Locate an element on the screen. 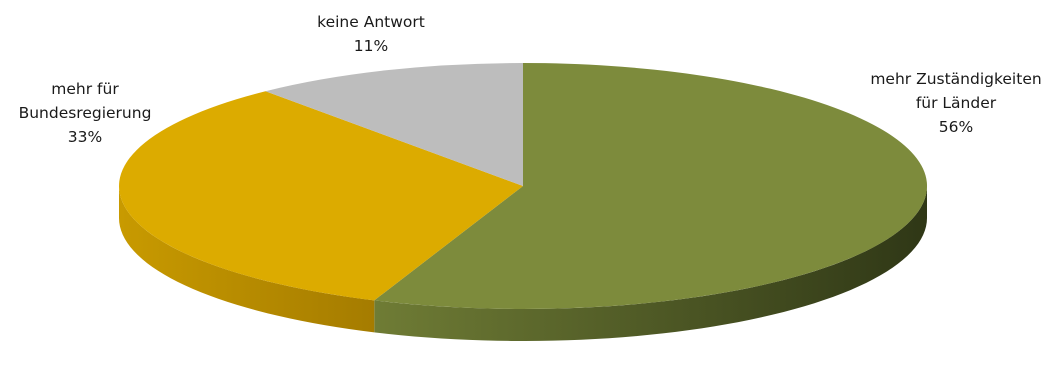  slice-category-label: Bundesregierung is located at coordinates (85, 113).